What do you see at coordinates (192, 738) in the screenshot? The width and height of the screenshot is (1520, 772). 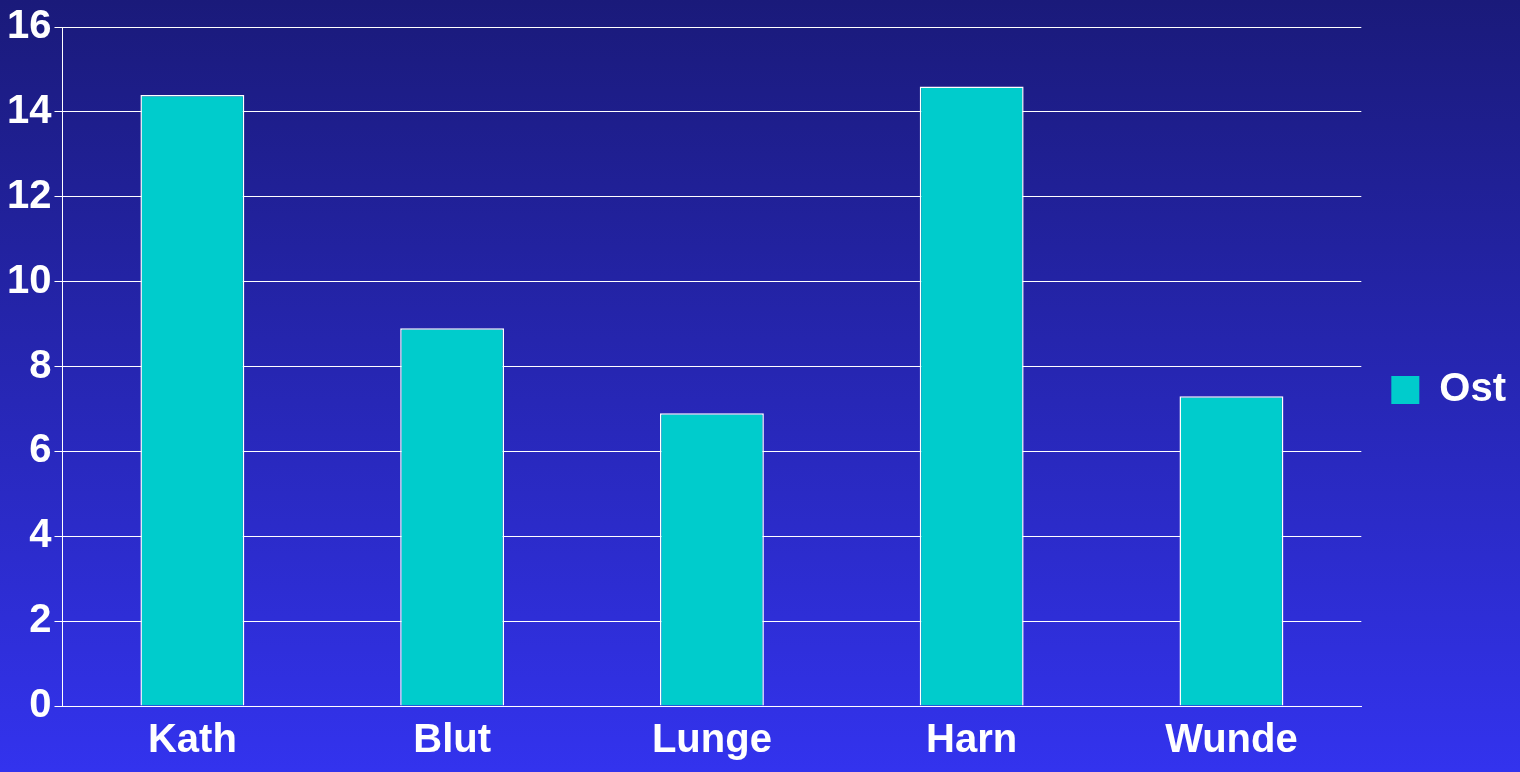 I see `x-tick-label: Kath` at bounding box center [192, 738].